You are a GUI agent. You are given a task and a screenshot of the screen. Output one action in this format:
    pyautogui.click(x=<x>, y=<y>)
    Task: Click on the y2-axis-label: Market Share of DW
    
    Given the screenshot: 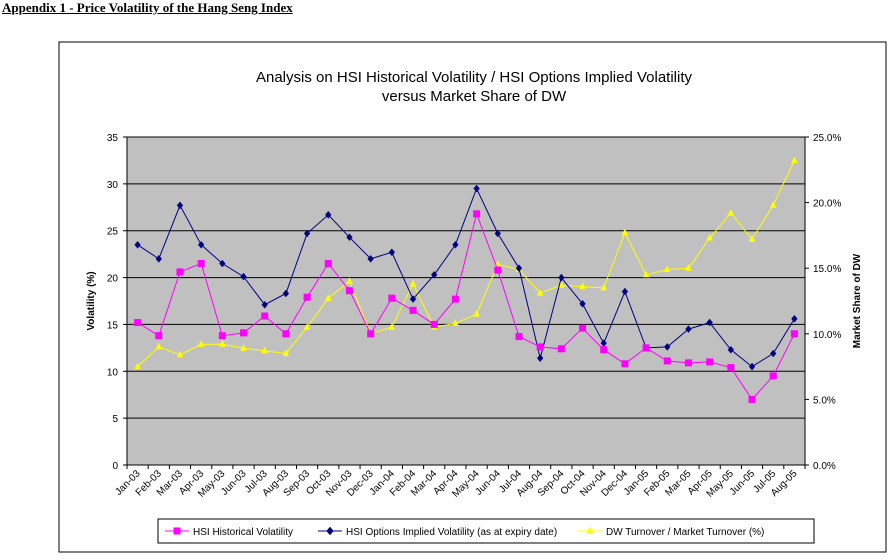 What is the action you would take?
    pyautogui.click(x=857, y=300)
    